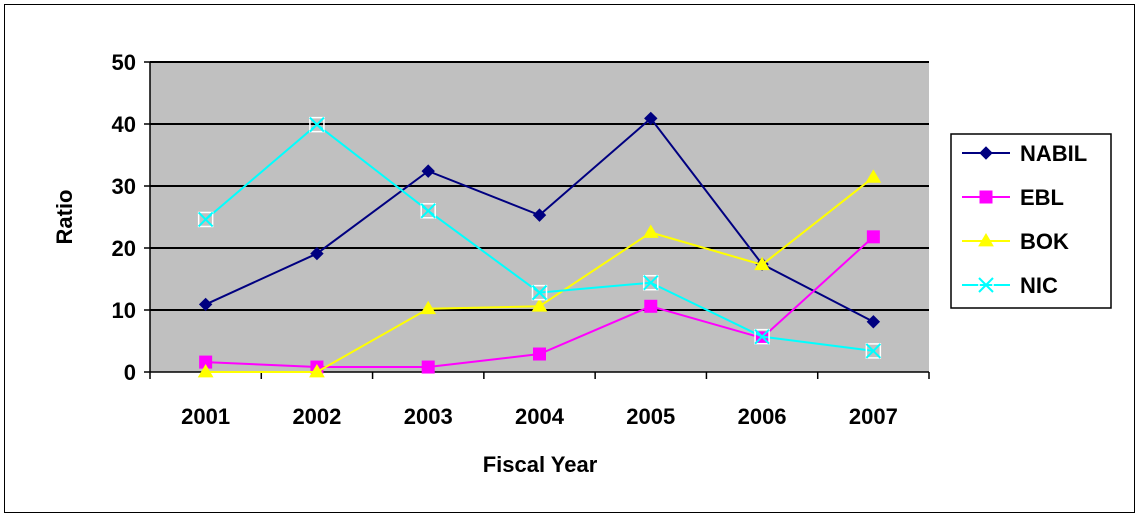 The height and width of the screenshot is (517, 1139). Describe the element at coordinates (1010, 285) in the screenshot. I see `legend-item-nic: NIC` at that location.